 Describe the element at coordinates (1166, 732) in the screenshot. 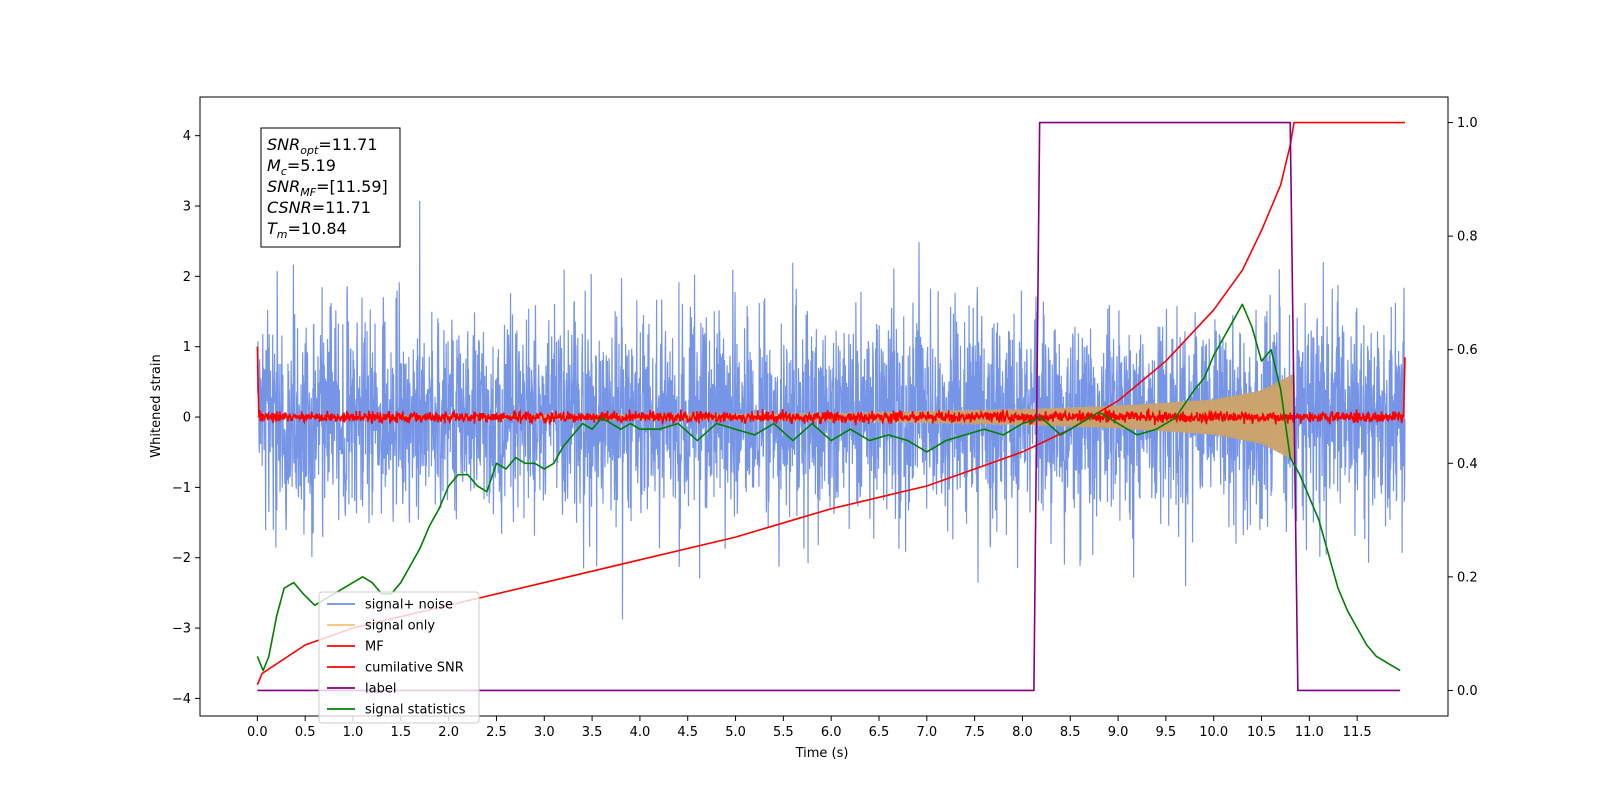

I see `x-tick-label: 9.5` at that location.